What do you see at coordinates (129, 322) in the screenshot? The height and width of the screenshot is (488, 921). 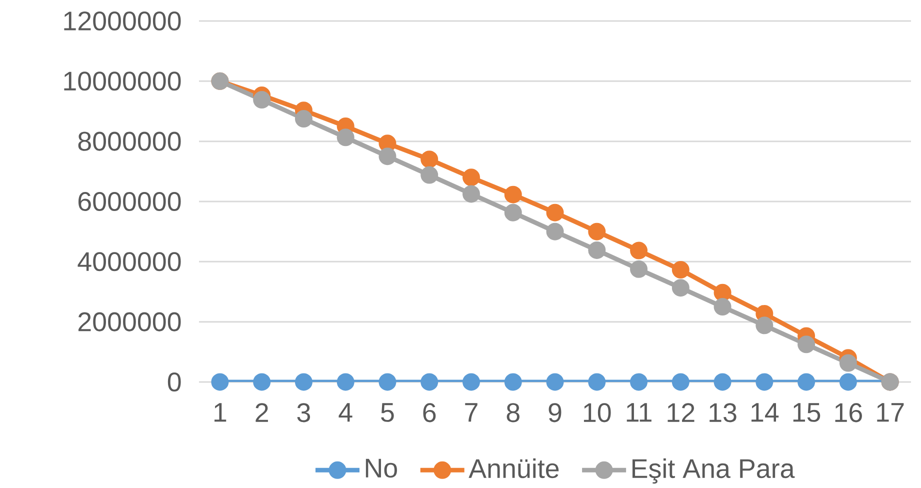 I see `y-tick-label: 2000000` at bounding box center [129, 322].